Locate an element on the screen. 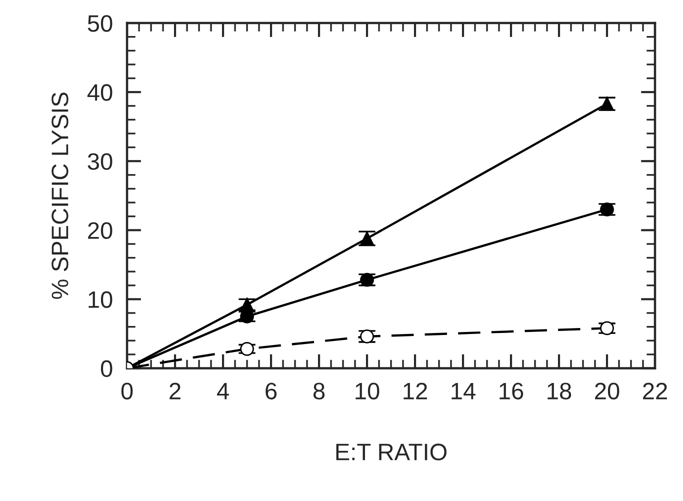 The image size is (683, 501). x-tick-label: 16 is located at coordinates (512, 391).